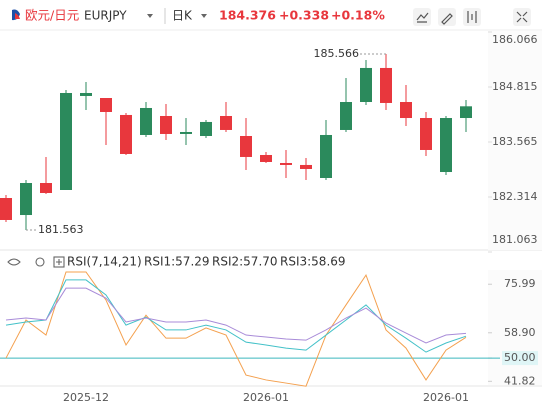 The height and width of the screenshot is (411, 542). What do you see at coordinates (313, 262) in the screenshot?
I see `legend-entry: RSI3:58.69` at bounding box center [313, 262].